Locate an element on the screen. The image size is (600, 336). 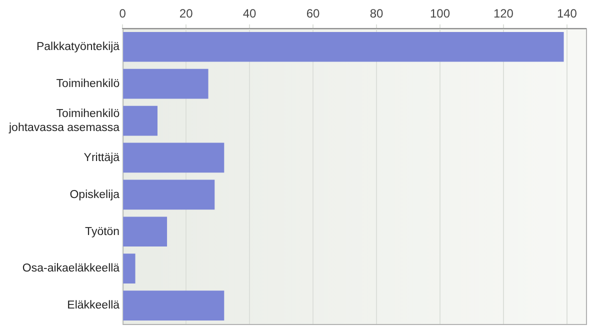
x-tick-label: 100 is located at coordinates (440, 13).